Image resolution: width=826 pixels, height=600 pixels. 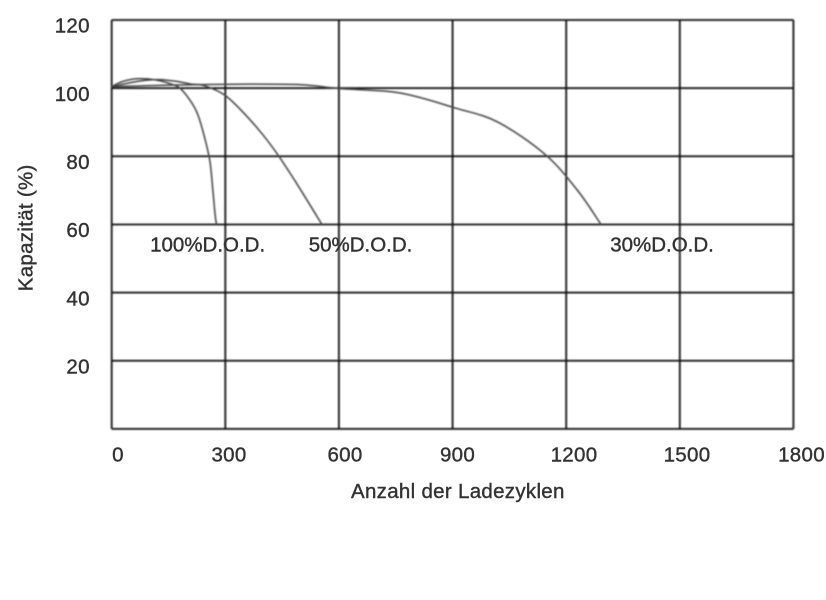 I want to click on svg-text: 60, so click(x=77, y=230).